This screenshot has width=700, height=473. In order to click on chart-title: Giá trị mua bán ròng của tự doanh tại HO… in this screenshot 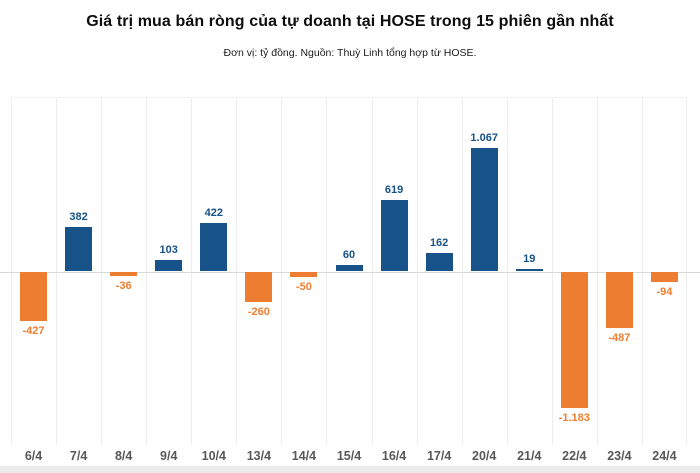, I will do `click(350, 21)`.